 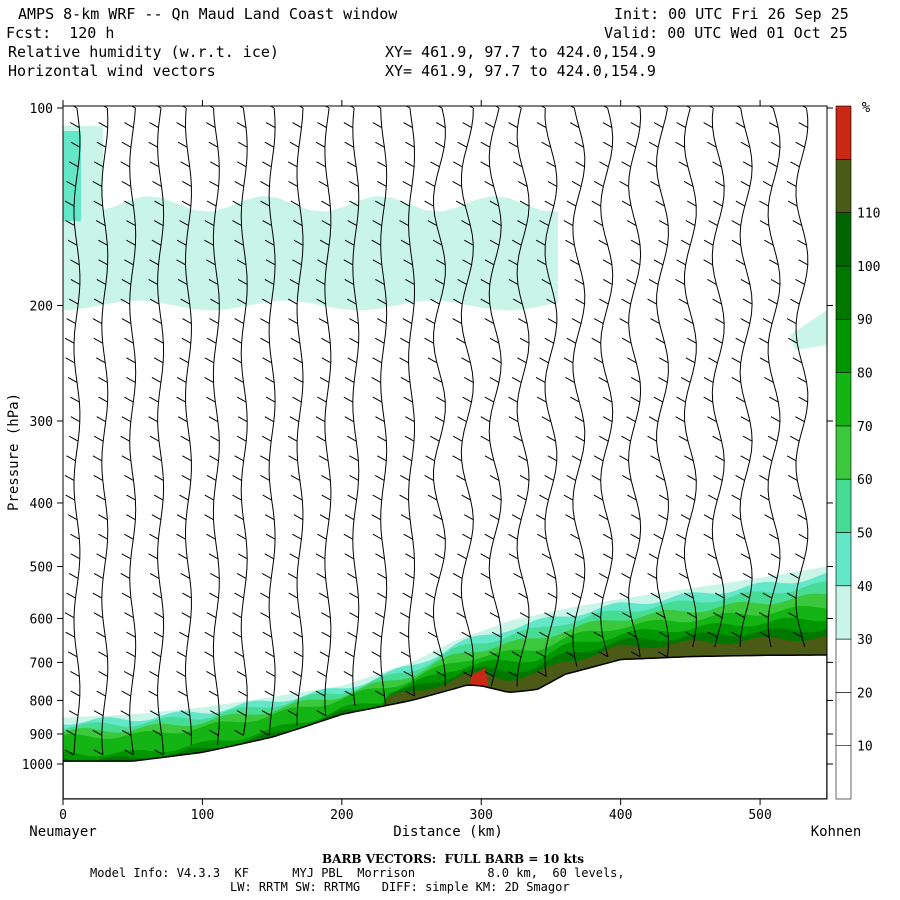 I want to click on section-coordinates-1: XY= 461.9, 97.7 to 424.0,154.9, so click(x=520, y=52).